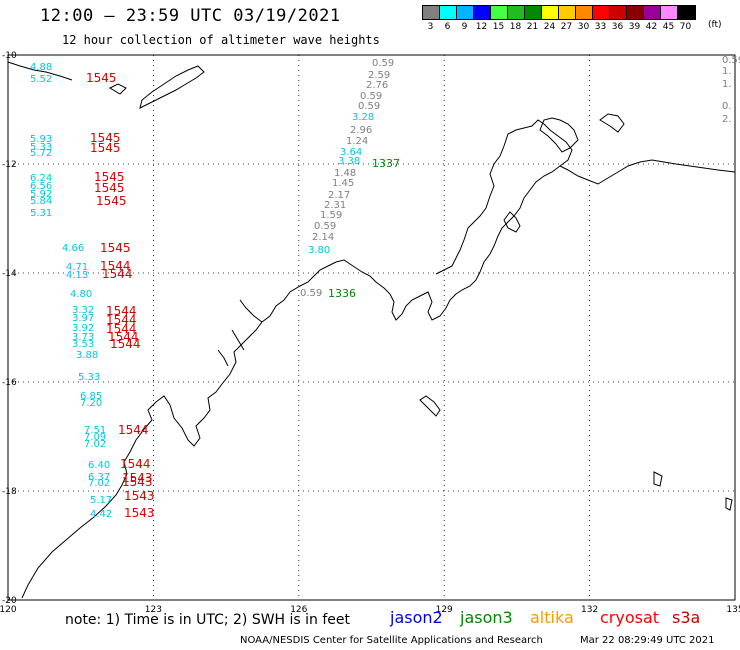  What do you see at coordinates (83, 344) in the screenshot?
I see `wave-height-value: 3.53` at bounding box center [83, 344].